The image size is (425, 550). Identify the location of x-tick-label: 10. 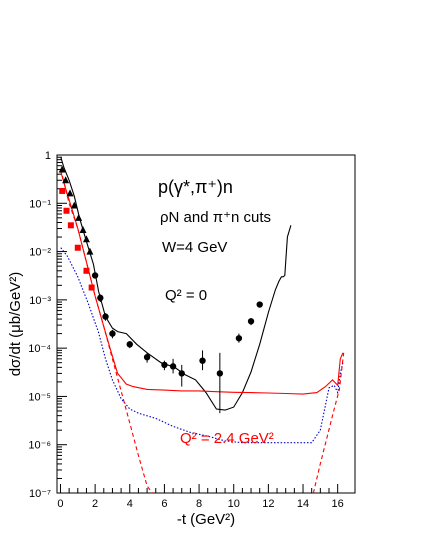
(234, 504).